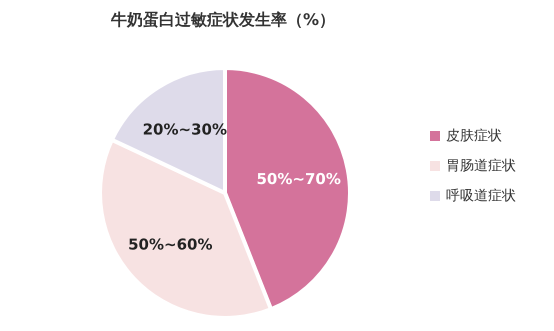 This screenshot has width=554, height=331. What do you see at coordinates (184, 129) in the screenshot?
I see `text: 20%~30%` at bounding box center [184, 129].